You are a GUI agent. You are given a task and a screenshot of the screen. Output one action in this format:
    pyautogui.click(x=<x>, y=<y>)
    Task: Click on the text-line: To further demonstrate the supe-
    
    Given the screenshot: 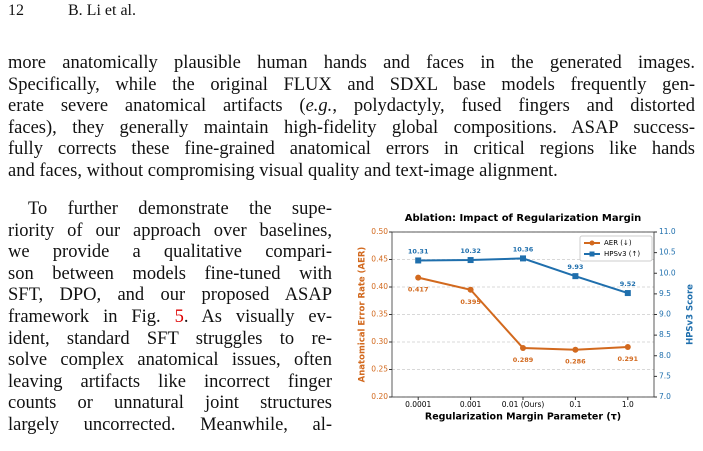 What is the action you would take?
    pyautogui.click(x=170, y=210)
    